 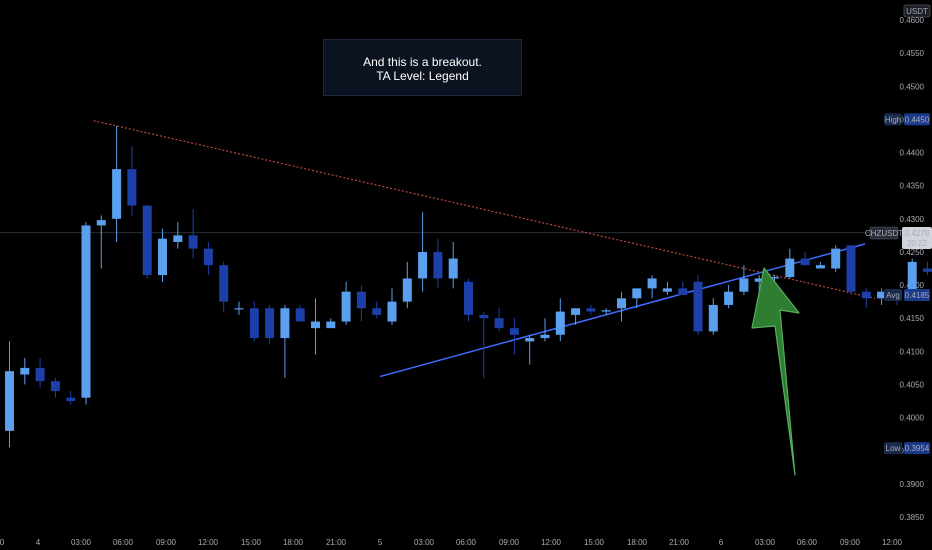 What do you see at coordinates (424, 542) in the screenshot?
I see `x-tick-label: 03:00` at bounding box center [424, 542].